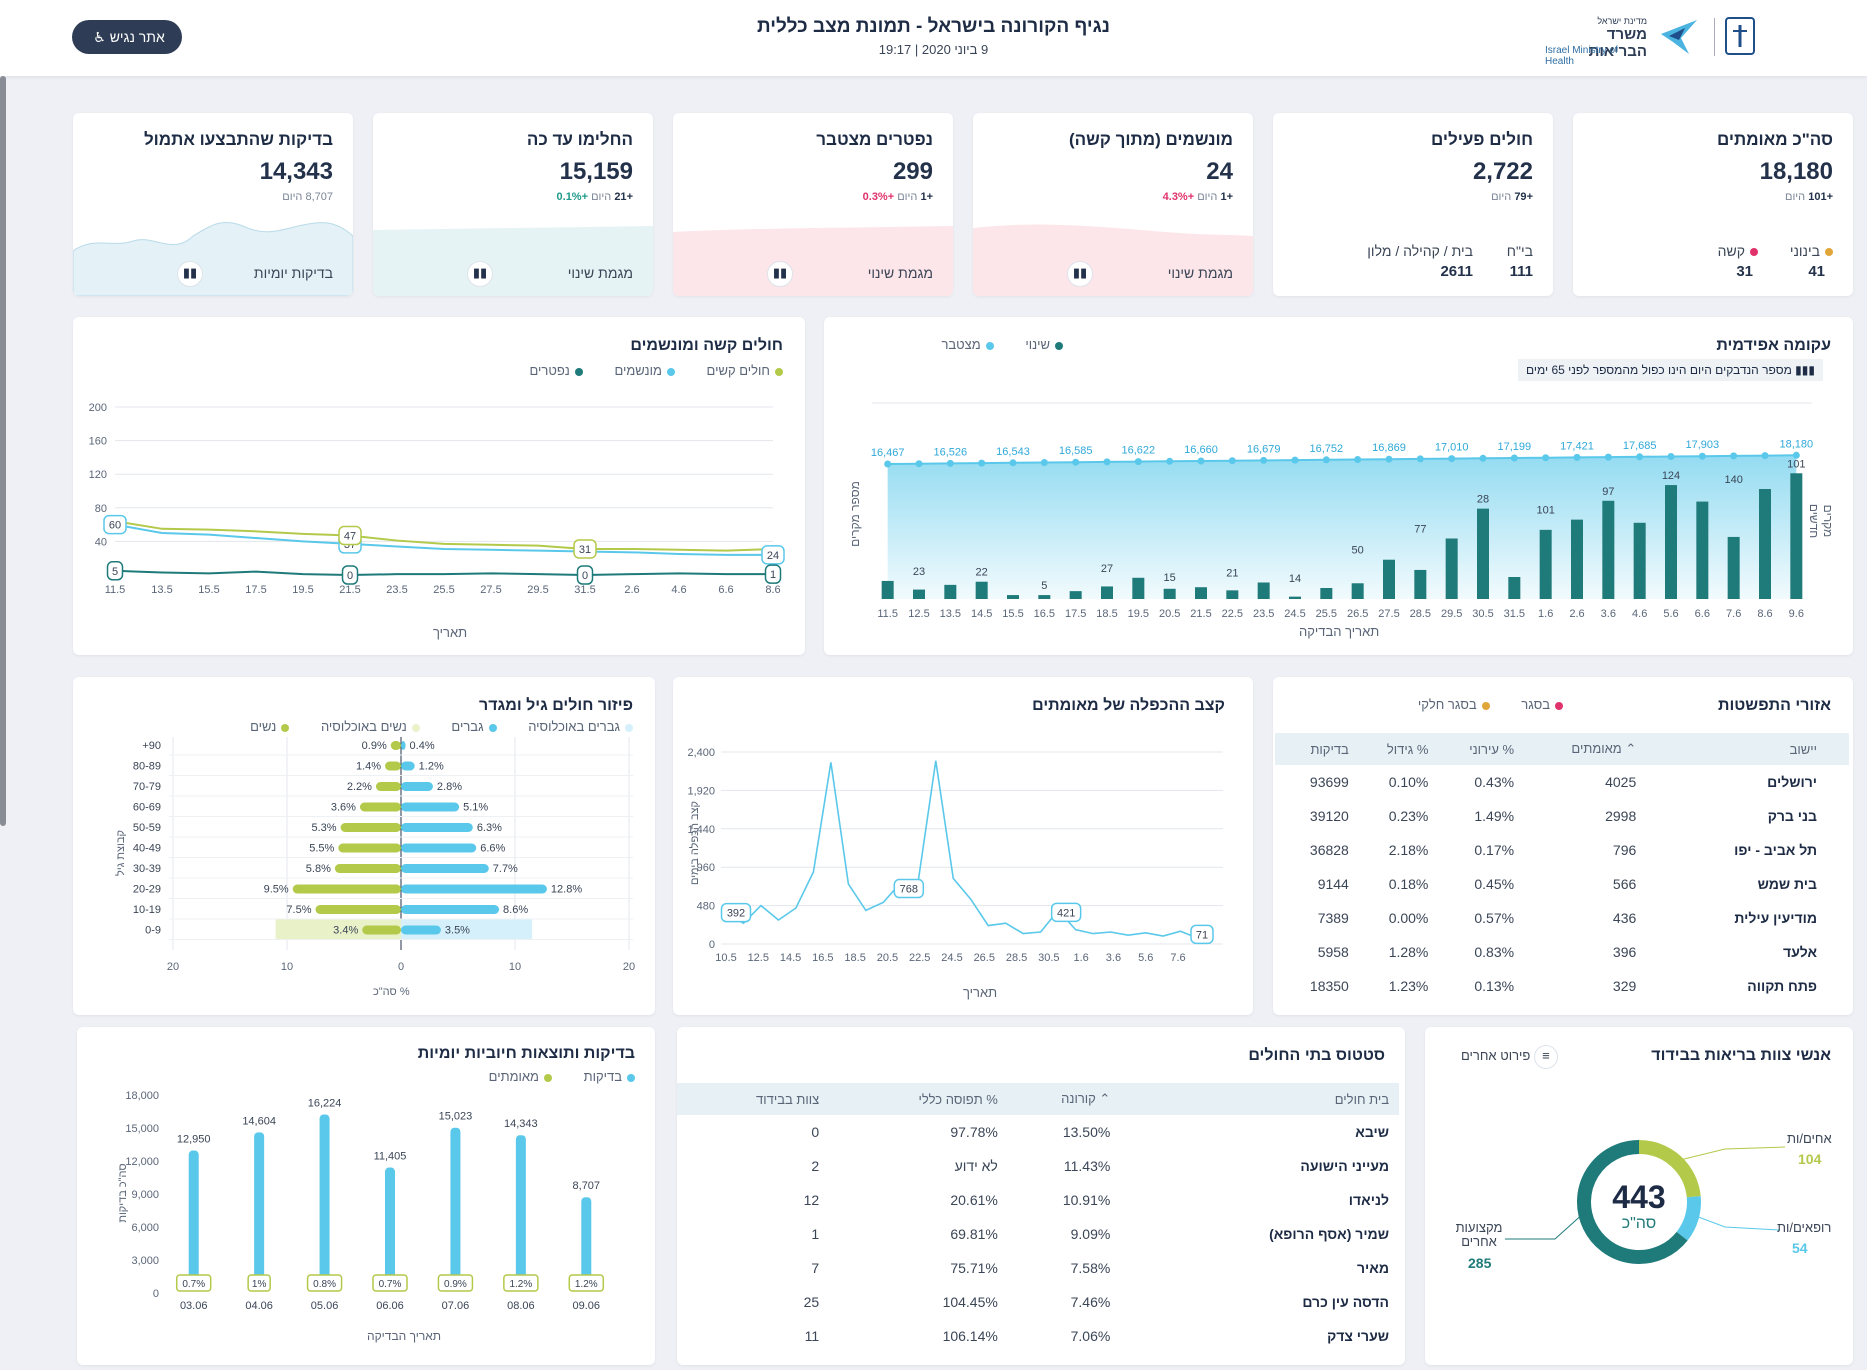 The width and height of the screenshot is (1867, 1370). What do you see at coordinates (467, 726) in the screenshot?
I see `legend-men: גברים` at bounding box center [467, 726].